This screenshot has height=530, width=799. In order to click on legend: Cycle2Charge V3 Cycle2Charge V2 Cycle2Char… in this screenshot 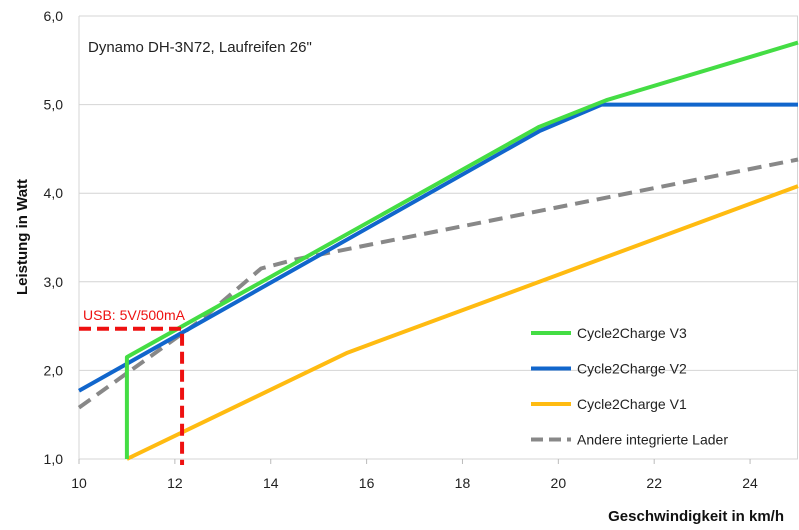, I will do `click(629, 386)`.